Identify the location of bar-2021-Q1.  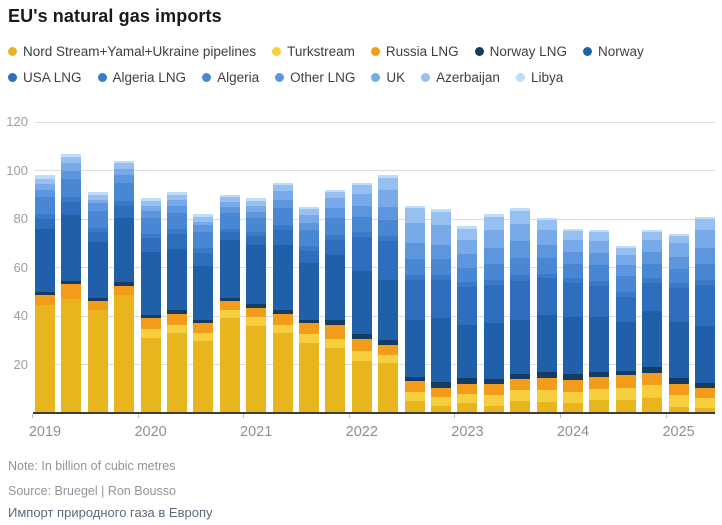
(256, 305).